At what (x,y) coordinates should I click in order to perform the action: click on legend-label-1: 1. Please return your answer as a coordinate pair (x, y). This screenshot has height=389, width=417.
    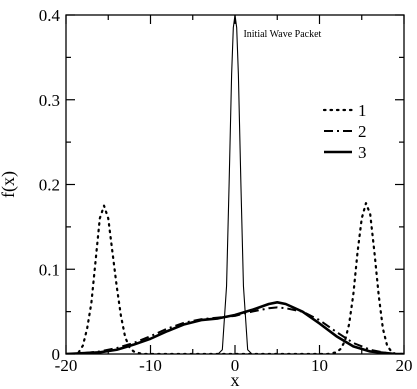
    Looking at the image, I should click on (362, 110).